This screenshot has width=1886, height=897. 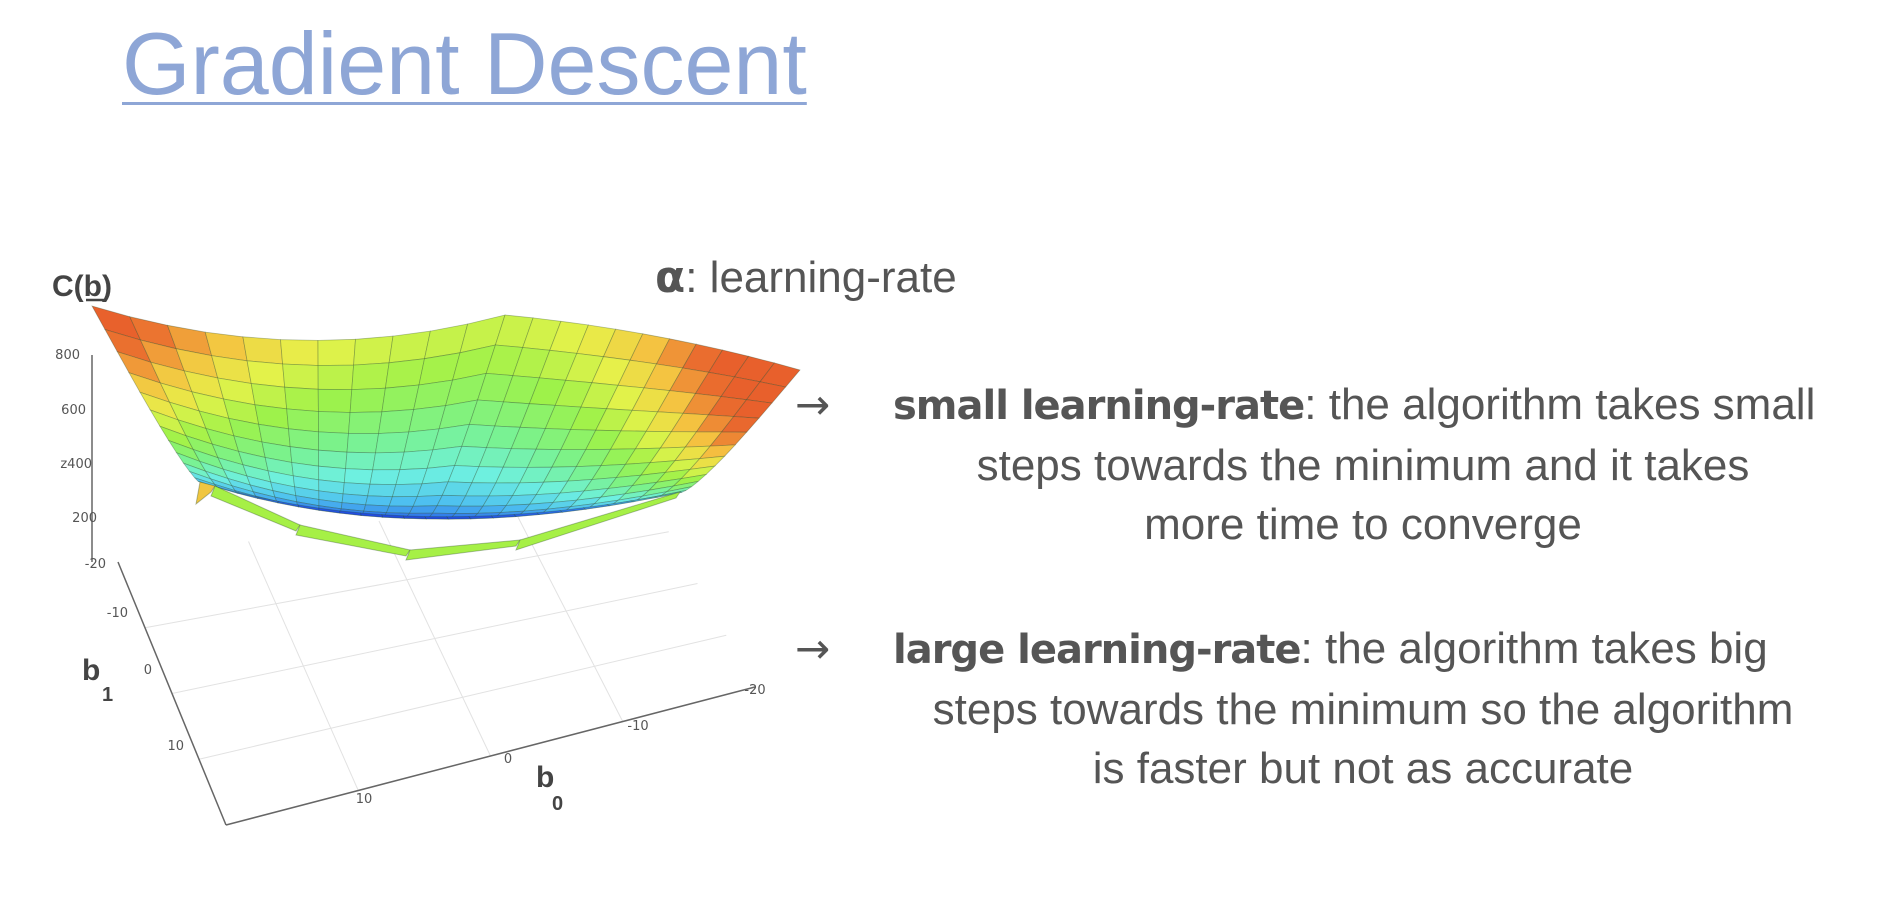 I want to click on z-tick-label: 200, so click(x=84, y=518).